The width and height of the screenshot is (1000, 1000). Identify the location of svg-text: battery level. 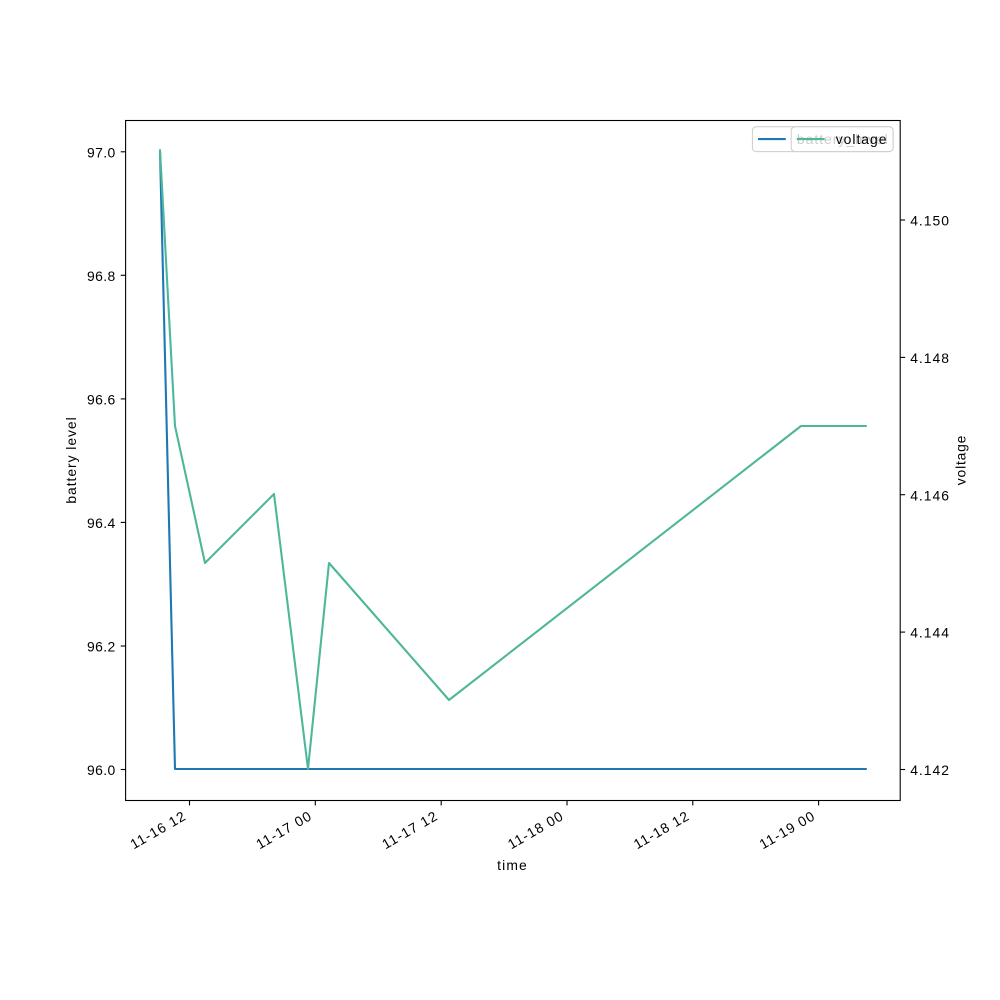
(71, 459).